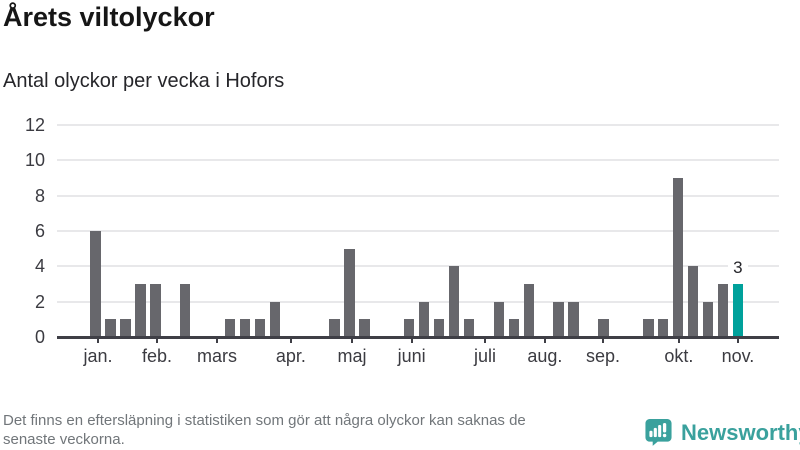 Image resolution: width=800 pixels, height=450 pixels. Describe the element at coordinates (157, 356) in the screenshot. I see `x-axis-label-feb: feb.` at that location.